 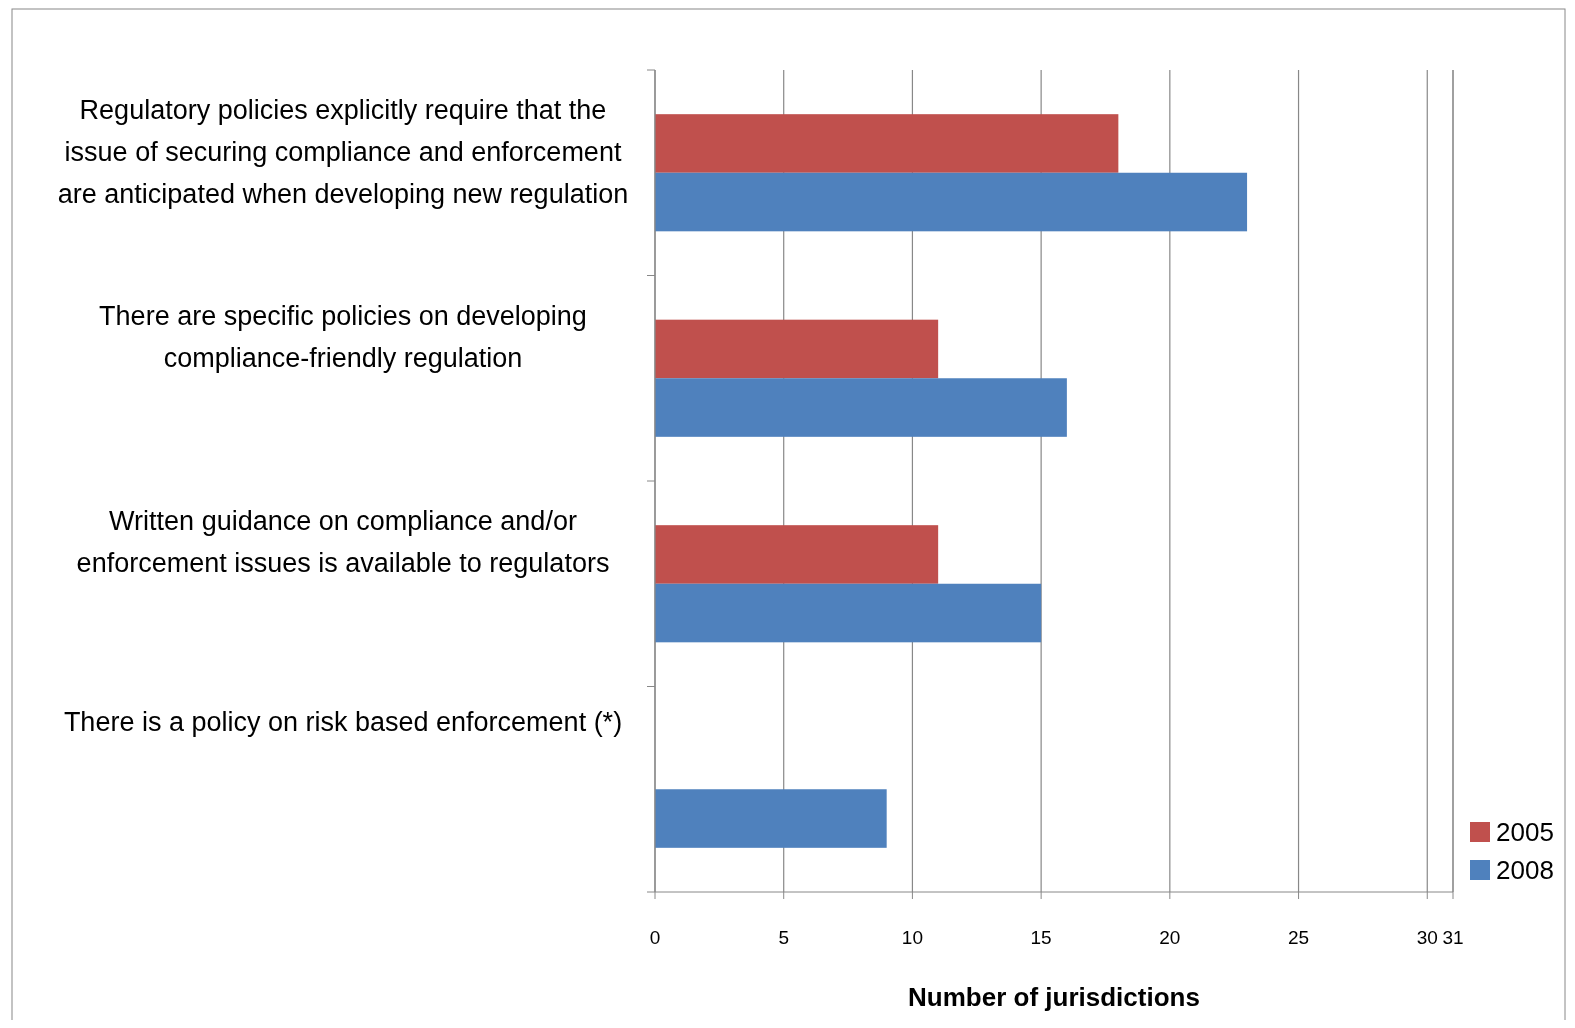 I want to click on x-tick-label: 15, so click(x=1041, y=937).